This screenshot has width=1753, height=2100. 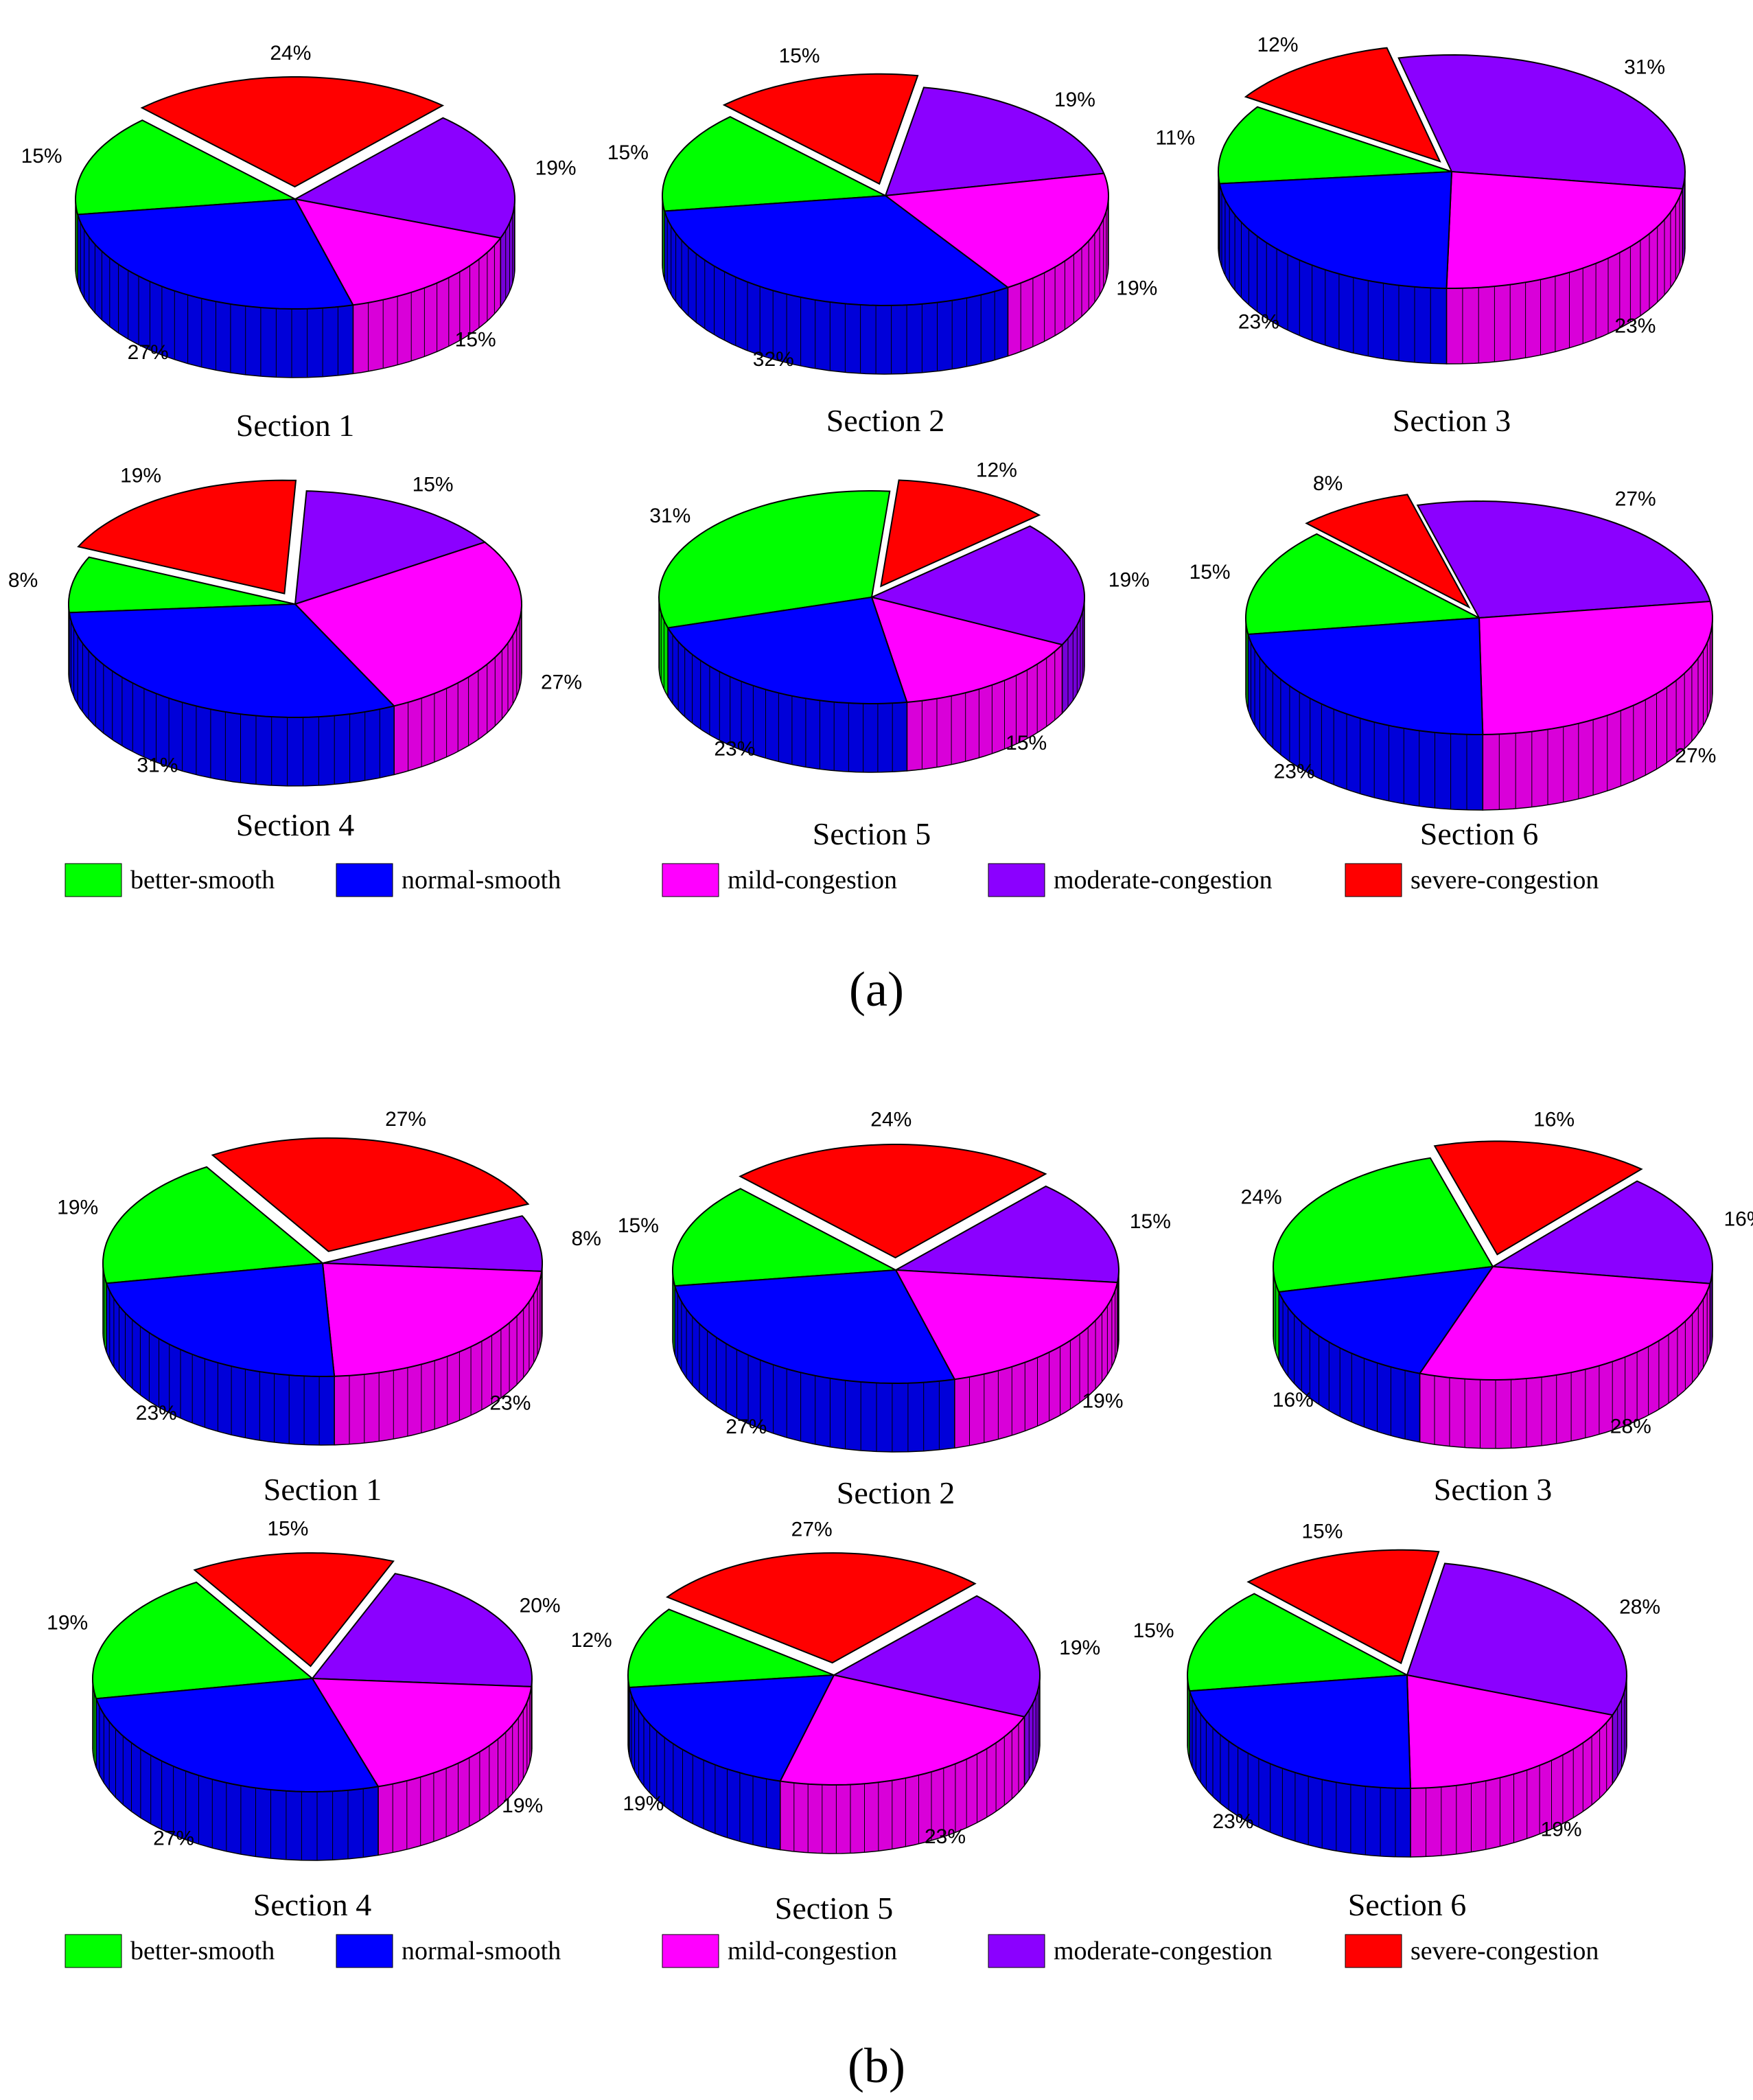 What do you see at coordinates (591, 1641) in the screenshot?
I see `pie-data-label-better-smooth: 12%` at bounding box center [591, 1641].